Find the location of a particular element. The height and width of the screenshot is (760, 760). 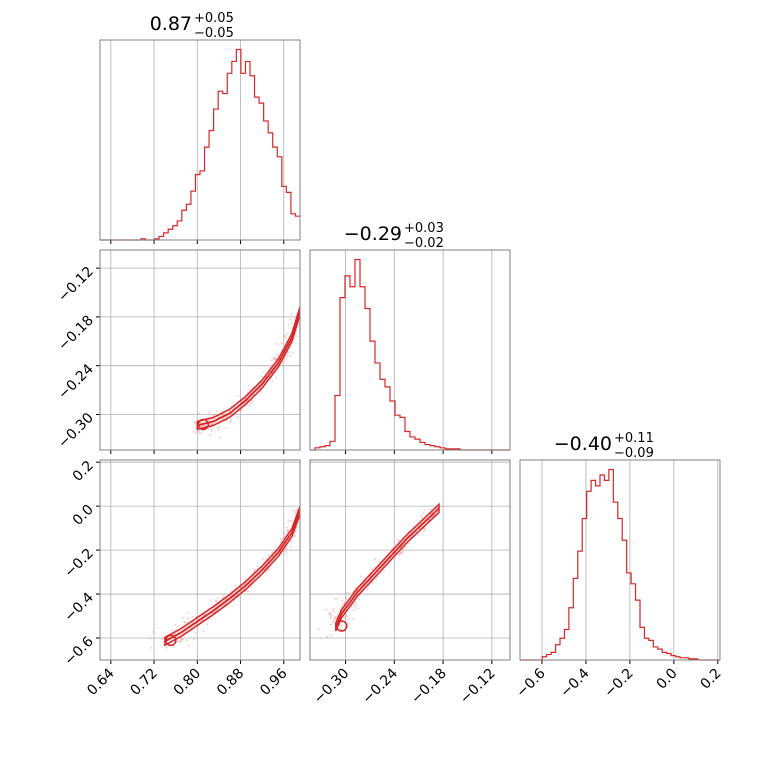

x-tick-label: 0.80 is located at coordinates (187, 682).